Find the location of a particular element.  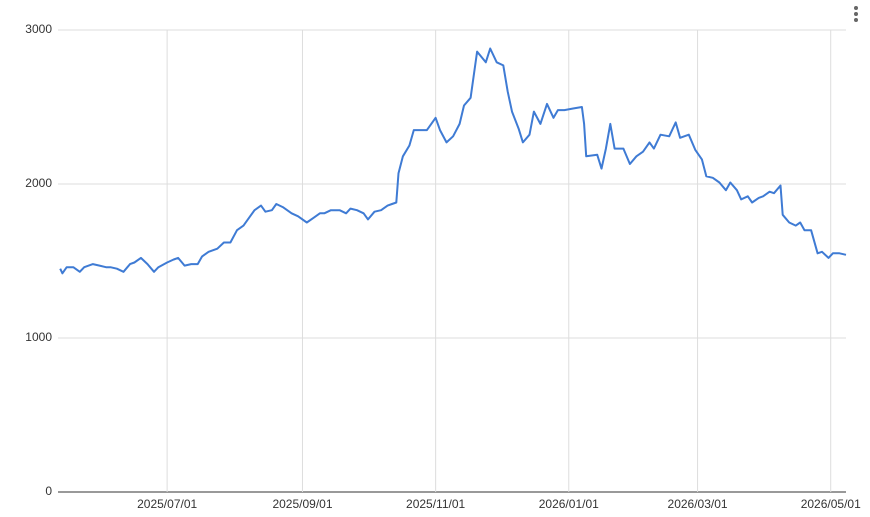

x-tick-label: 2025/07/01 is located at coordinates (167, 504).